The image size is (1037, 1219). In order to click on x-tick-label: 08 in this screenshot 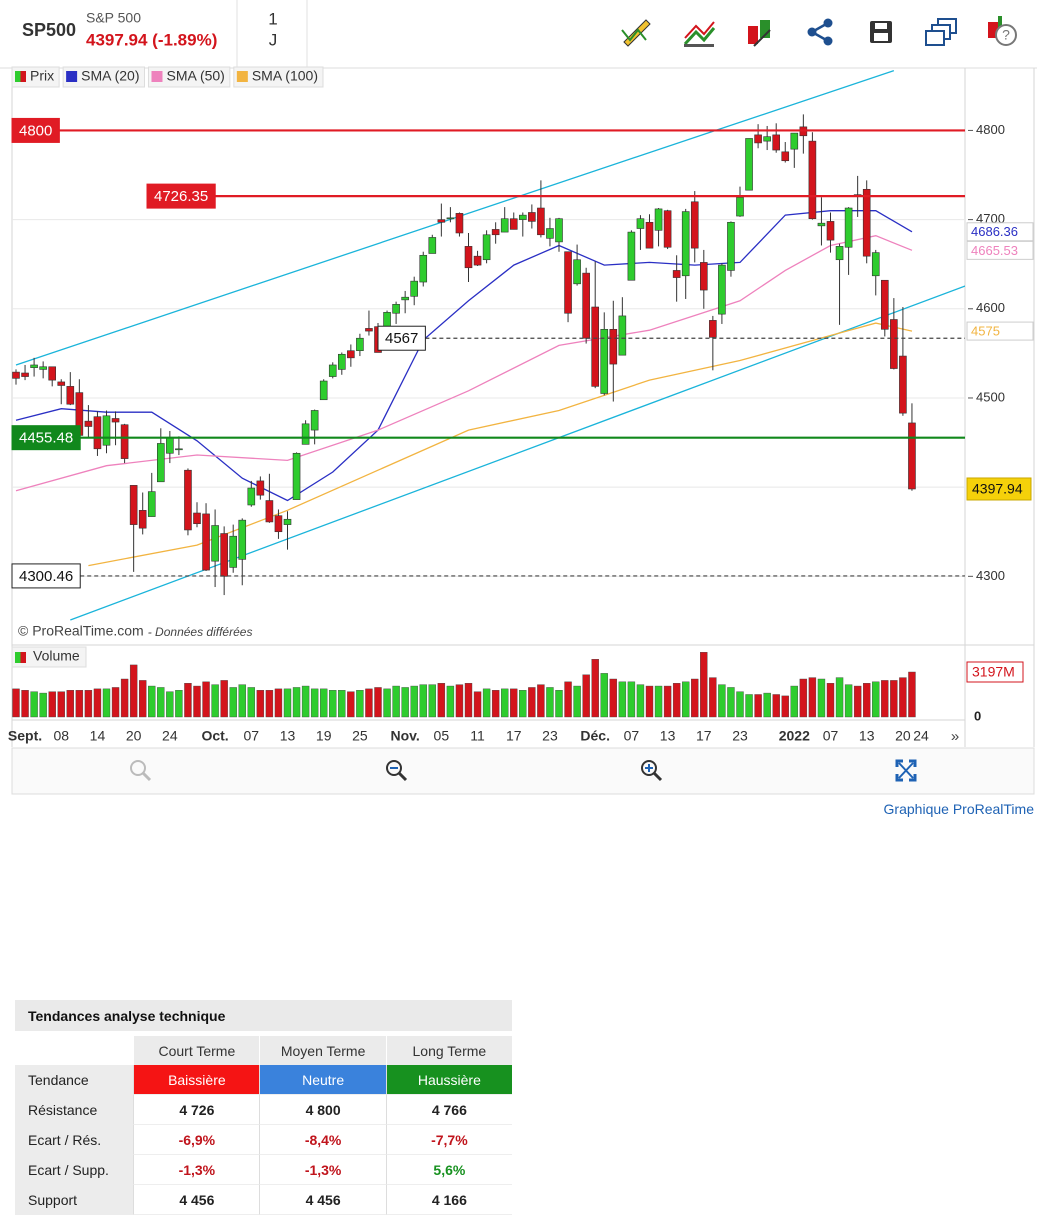, I will do `click(61, 736)`.